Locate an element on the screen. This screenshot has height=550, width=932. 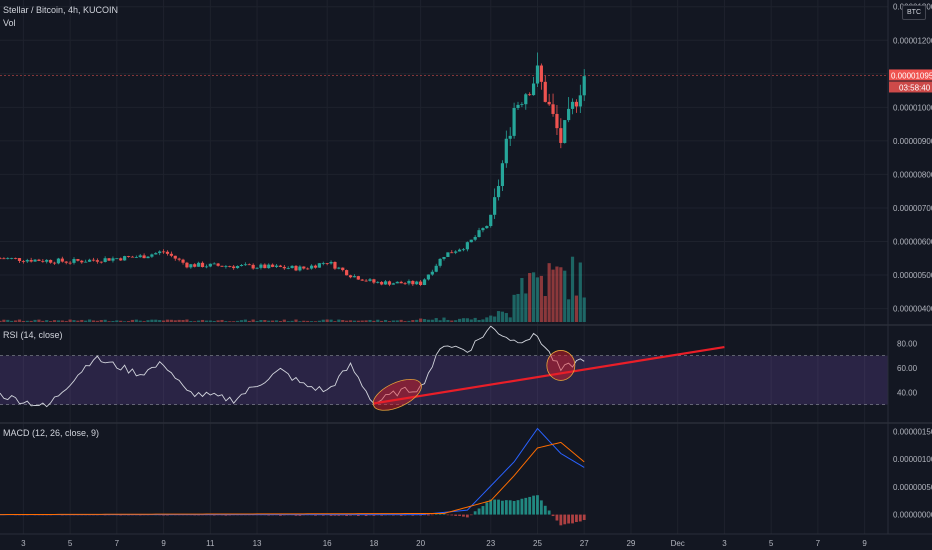
rsi-line is located at coordinates (292, 366).